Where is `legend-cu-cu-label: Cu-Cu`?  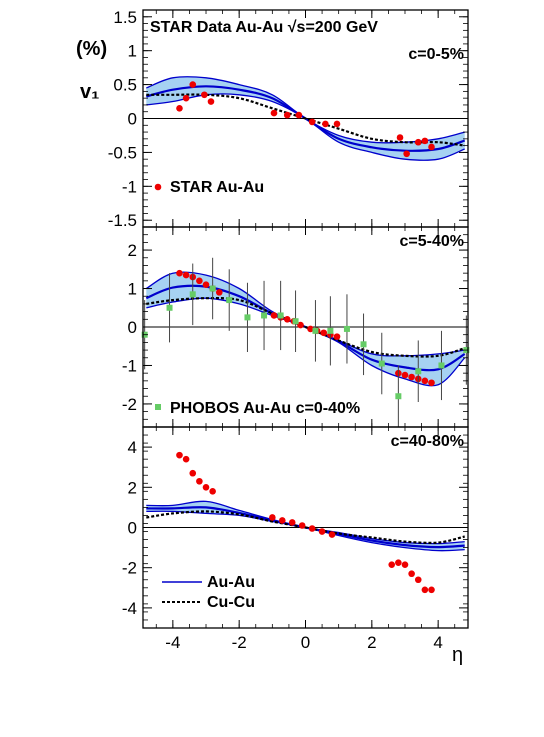 legend-cu-cu-label: Cu-Cu is located at coordinates (231, 602).